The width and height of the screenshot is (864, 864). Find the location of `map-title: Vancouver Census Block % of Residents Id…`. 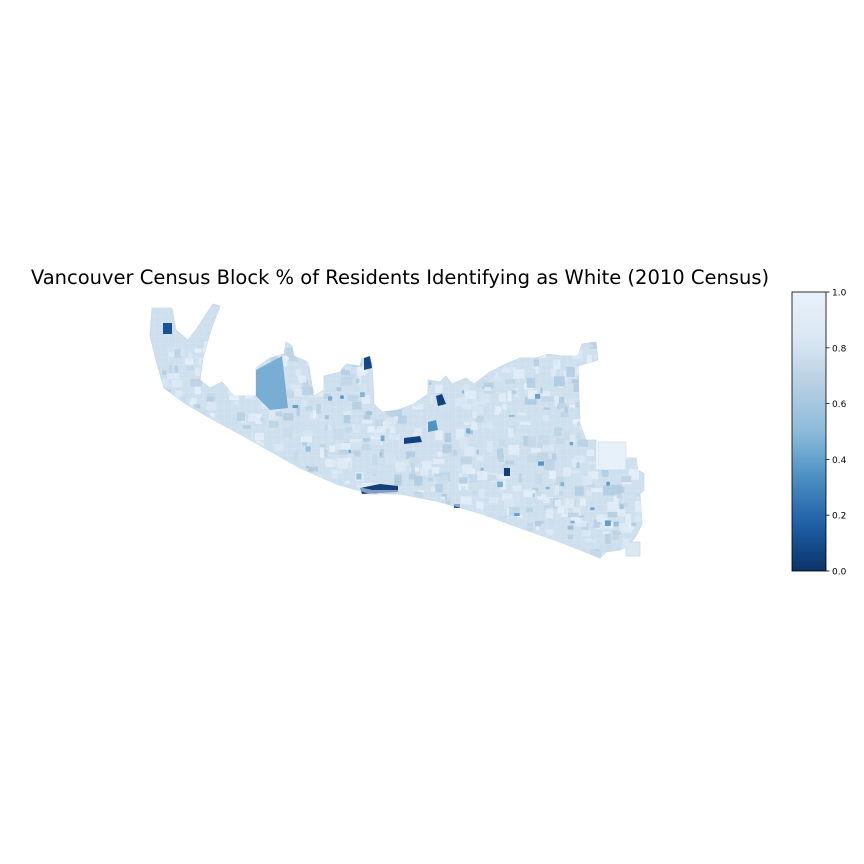

map-title: Vancouver Census Block % of Residents Id… is located at coordinates (400, 277).